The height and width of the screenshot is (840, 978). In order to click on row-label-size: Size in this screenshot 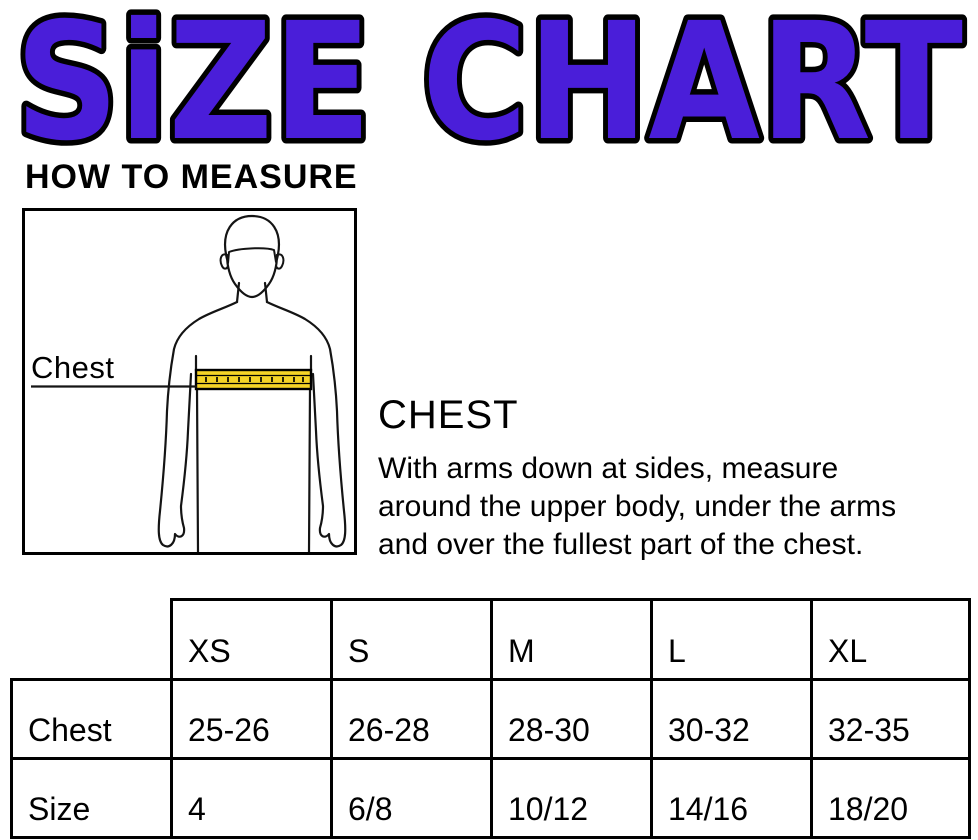, I will do `click(91, 798)`.